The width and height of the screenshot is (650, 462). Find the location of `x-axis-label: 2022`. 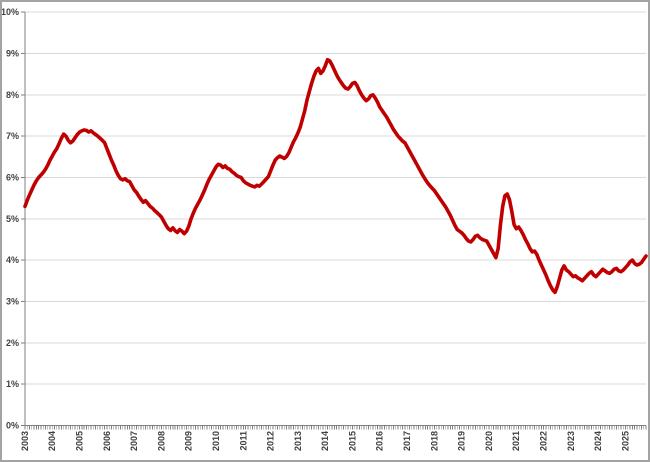

x-axis-label: 2022 is located at coordinates (544, 441).